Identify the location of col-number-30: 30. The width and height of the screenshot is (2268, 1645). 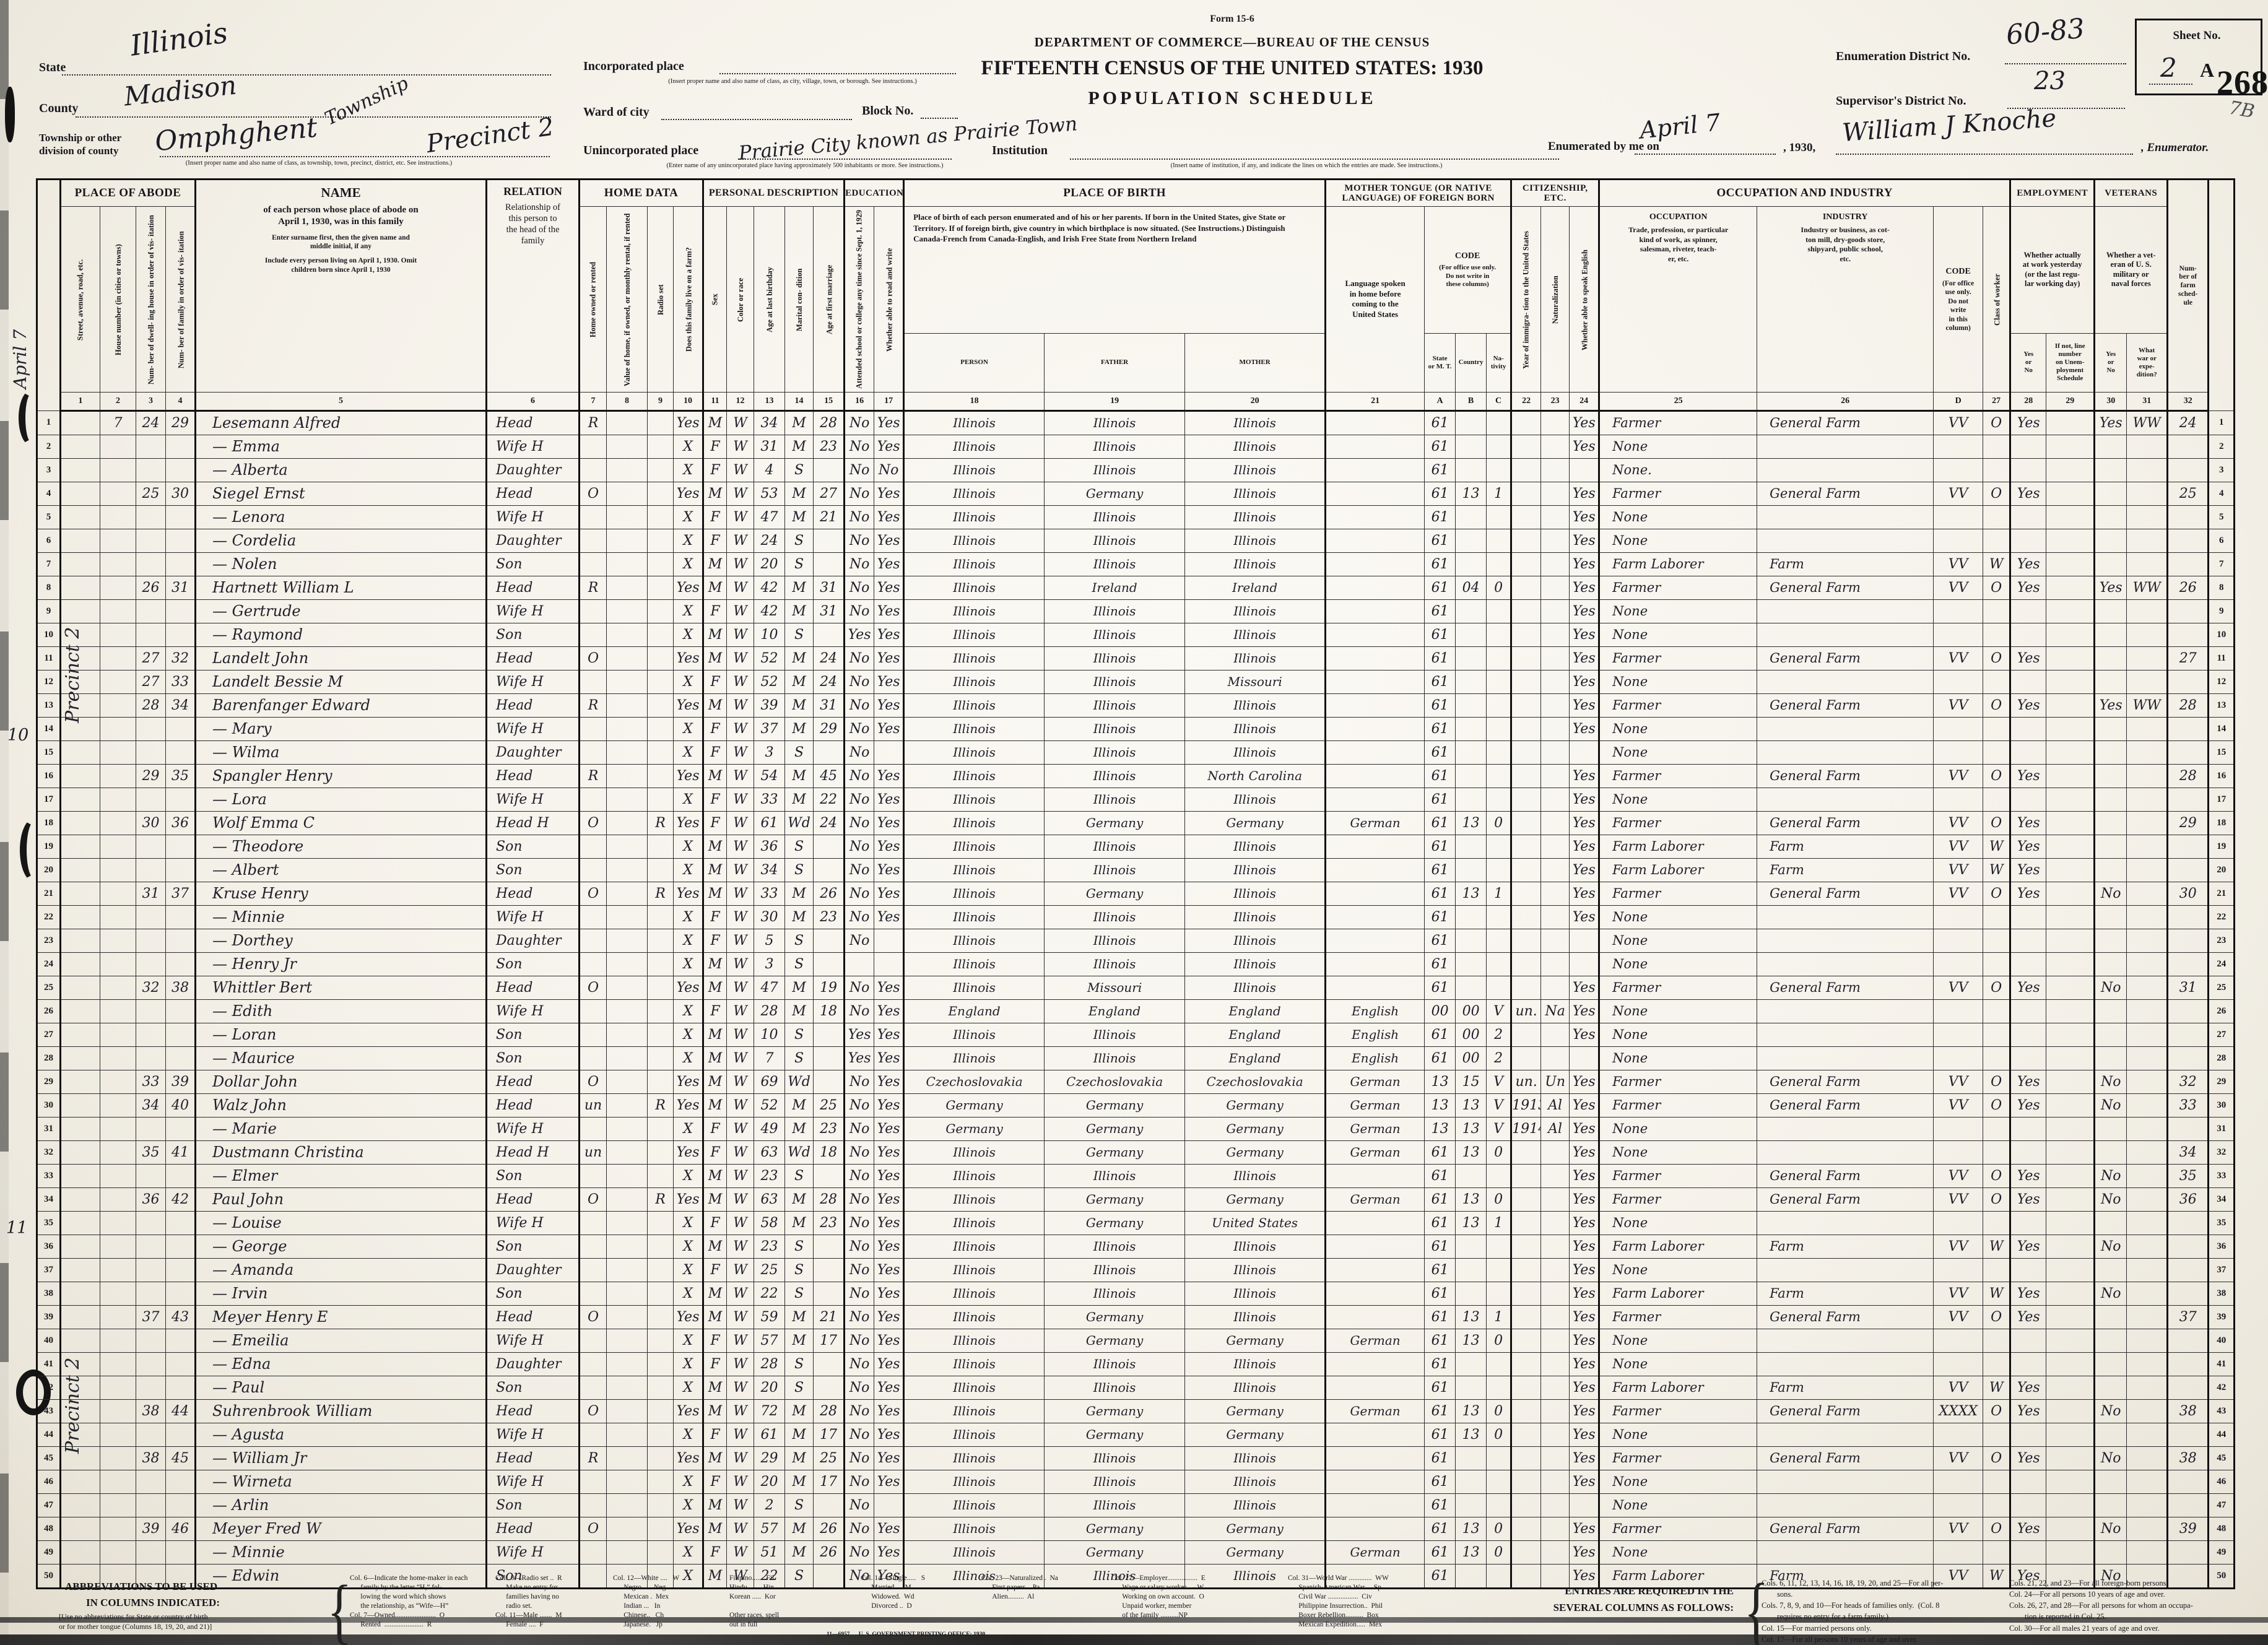
(2110, 401).